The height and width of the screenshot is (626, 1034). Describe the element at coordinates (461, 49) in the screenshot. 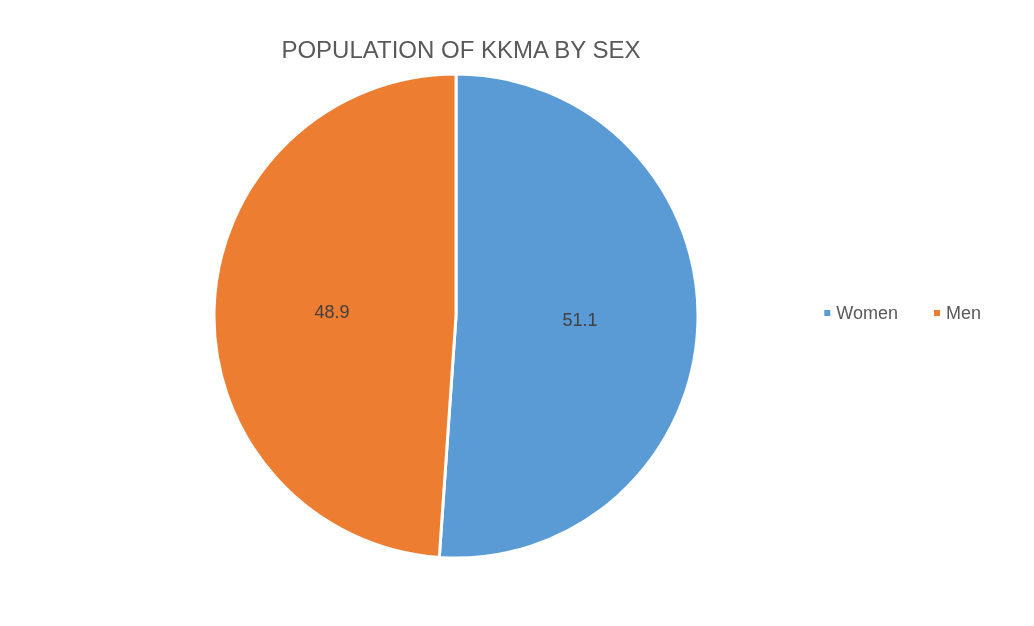

I see `chart-title: POPULATION OF KKMA BY SEX` at that location.